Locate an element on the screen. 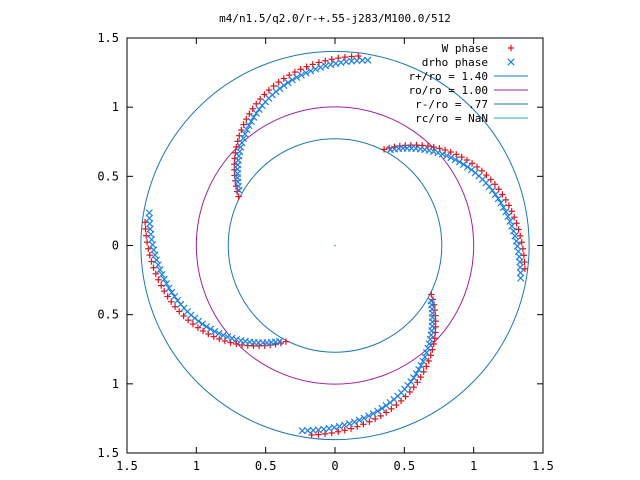 This screenshot has height=480, width=640. plot-area is located at coordinates (335, 245).